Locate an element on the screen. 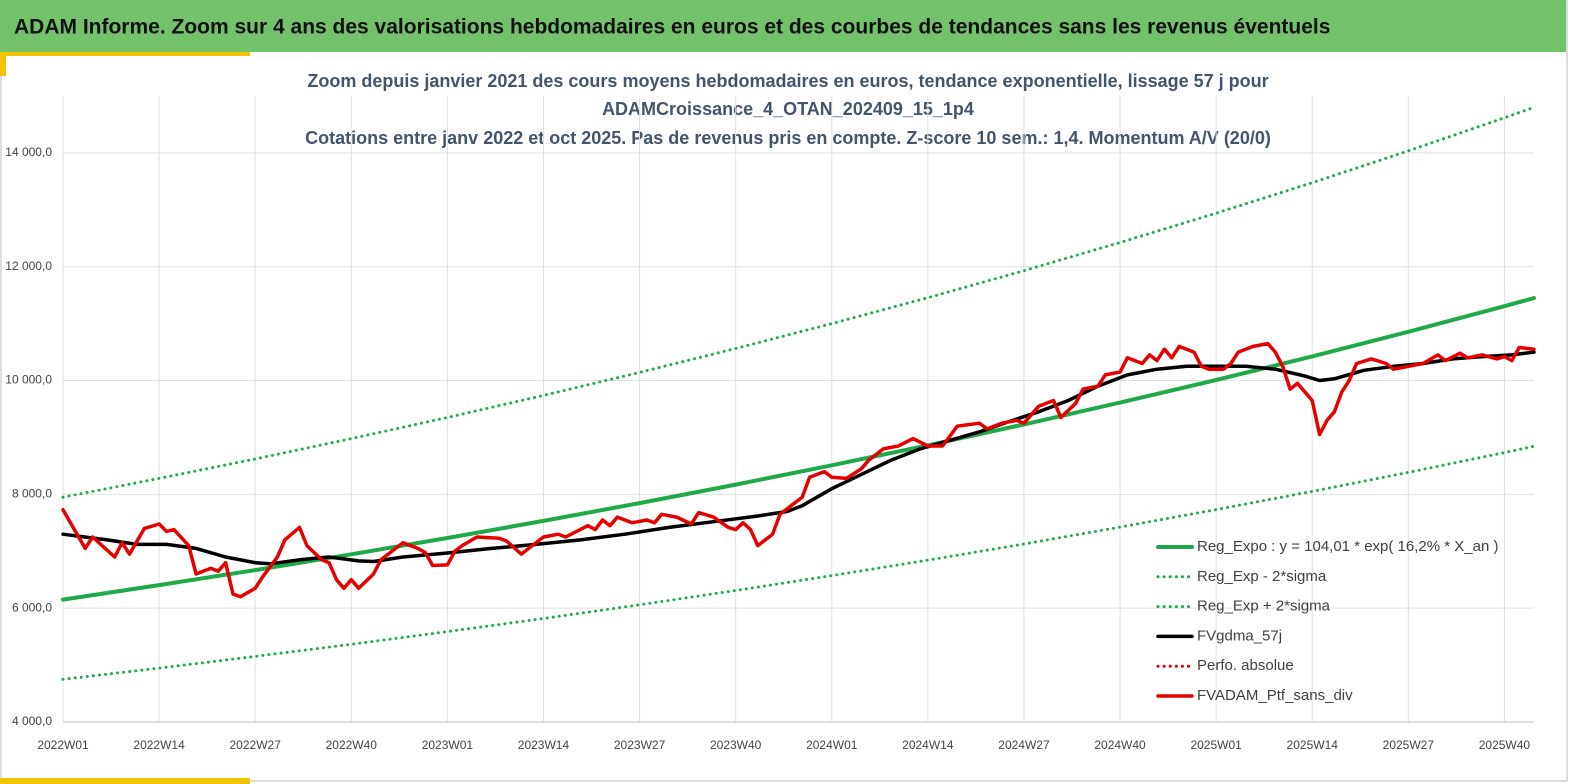 This screenshot has width=1569, height=784. x-tick-label: 2022W14 is located at coordinates (159, 745).